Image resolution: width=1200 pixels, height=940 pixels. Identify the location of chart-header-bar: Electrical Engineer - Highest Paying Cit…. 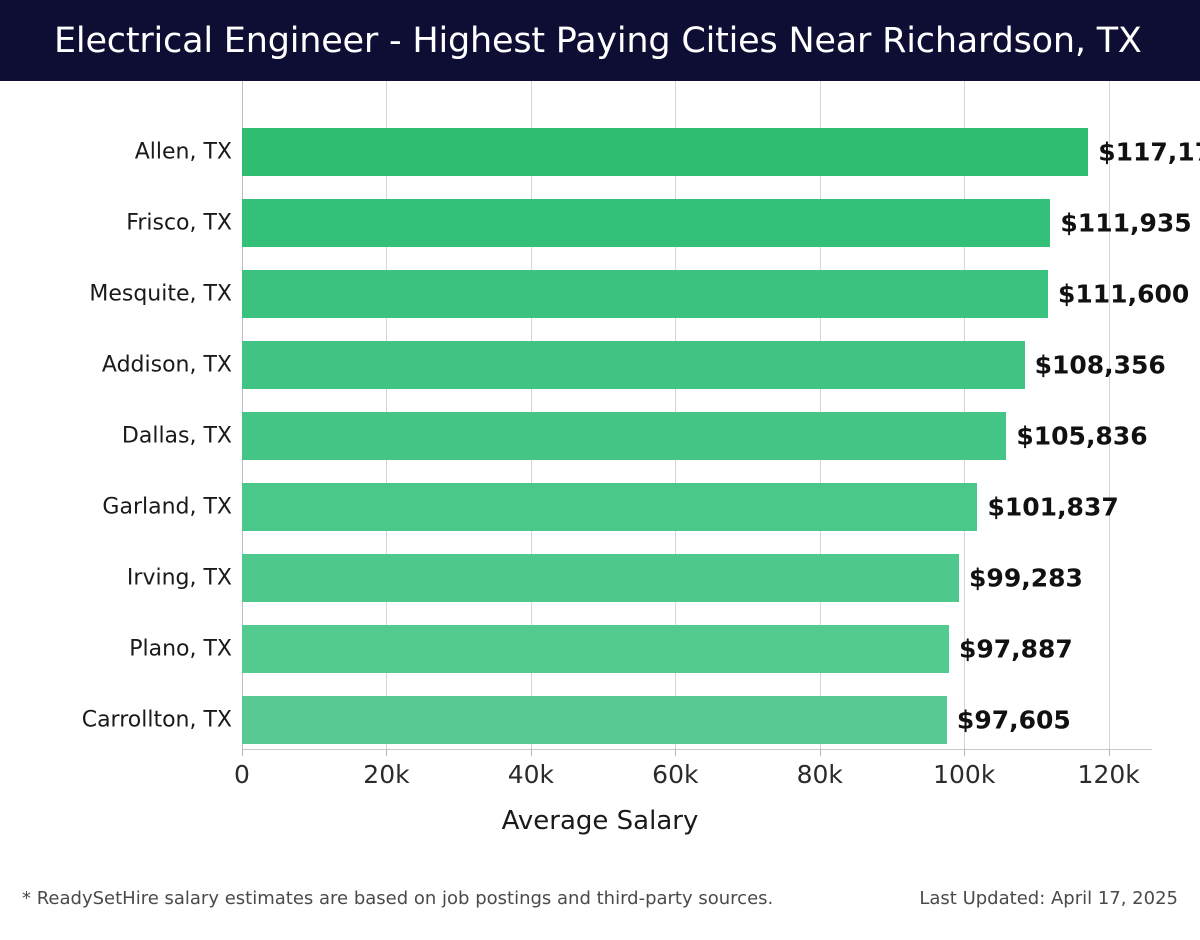
(600, 40).